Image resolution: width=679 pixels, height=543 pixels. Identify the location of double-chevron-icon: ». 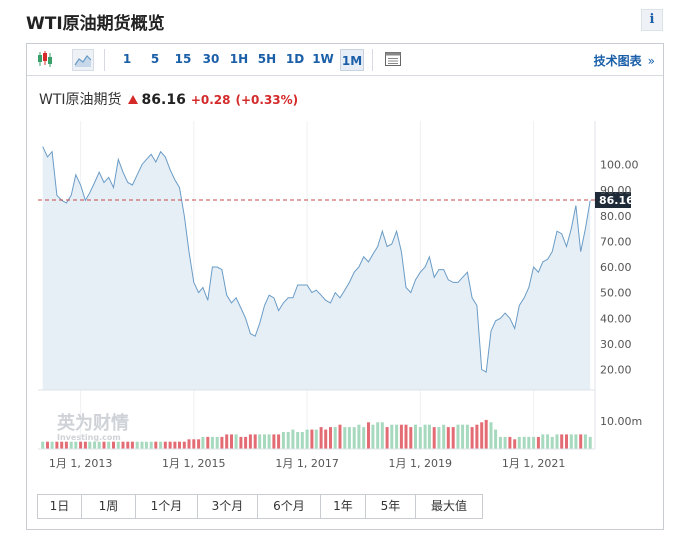
(651, 61).